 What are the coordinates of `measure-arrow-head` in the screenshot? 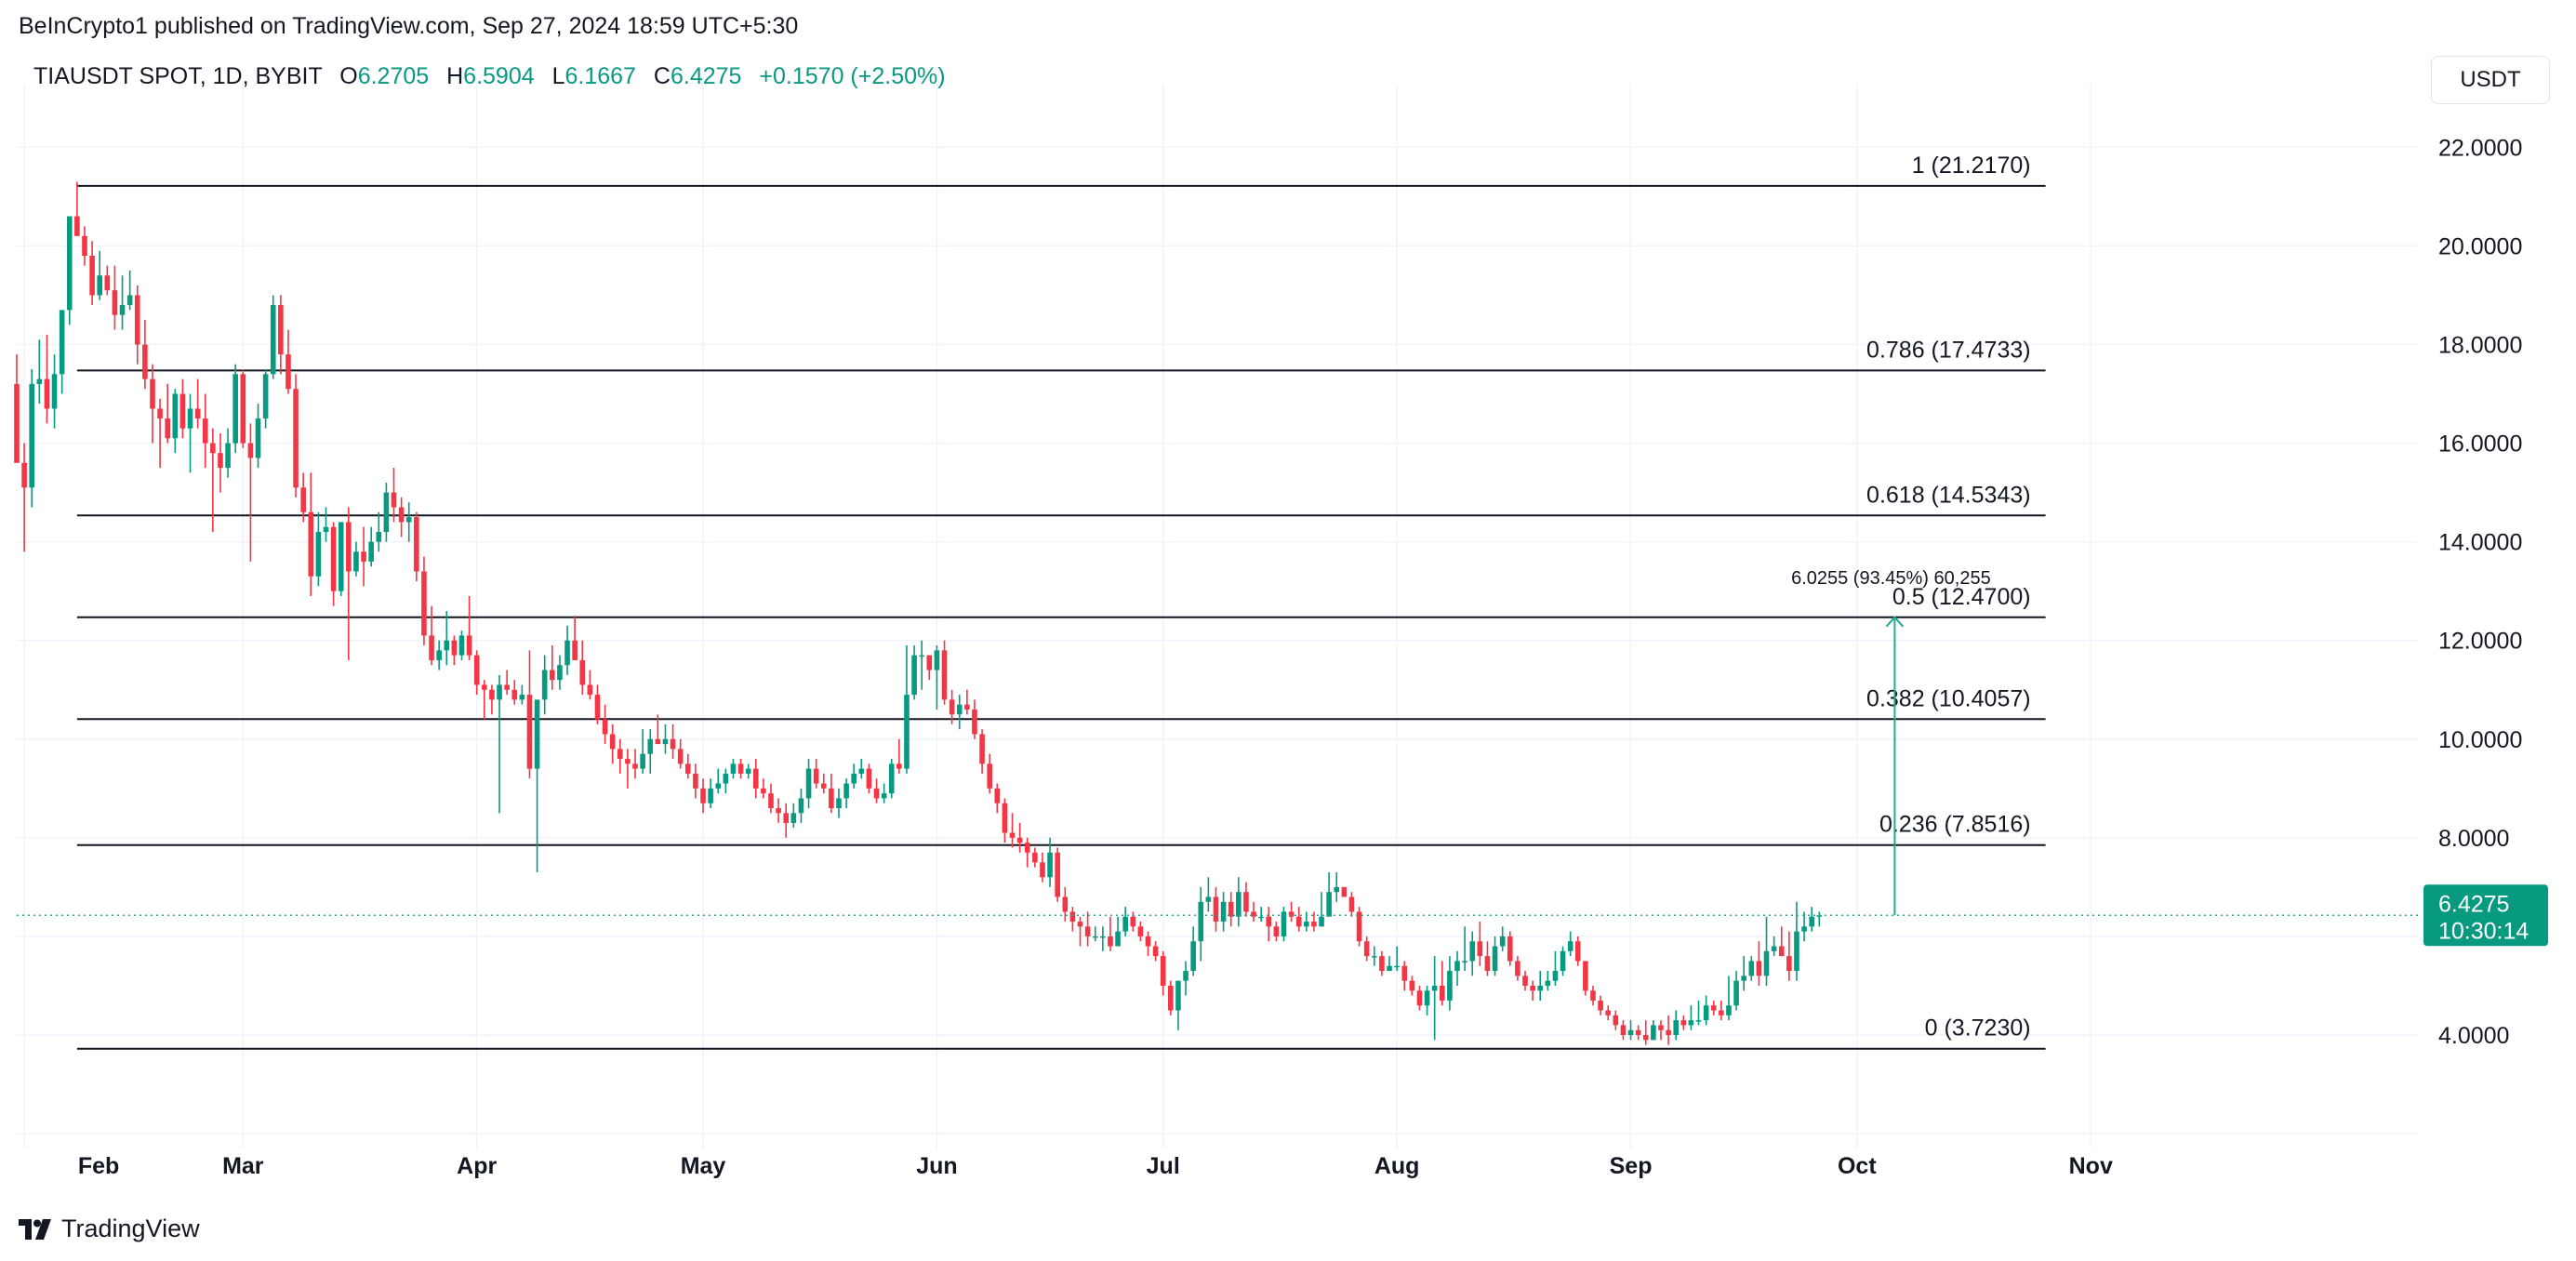 It's located at (1895, 622).